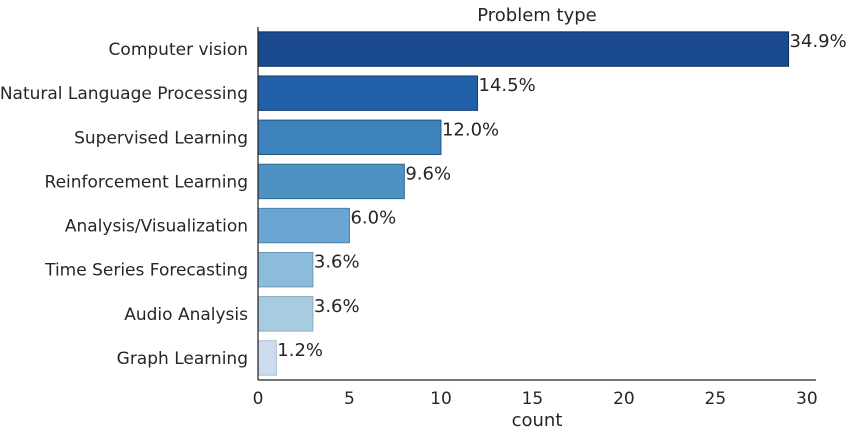  Describe the element at coordinates (178, 50) in the screenshot. I see `y-tick-label-0: Computer vision` at that location.